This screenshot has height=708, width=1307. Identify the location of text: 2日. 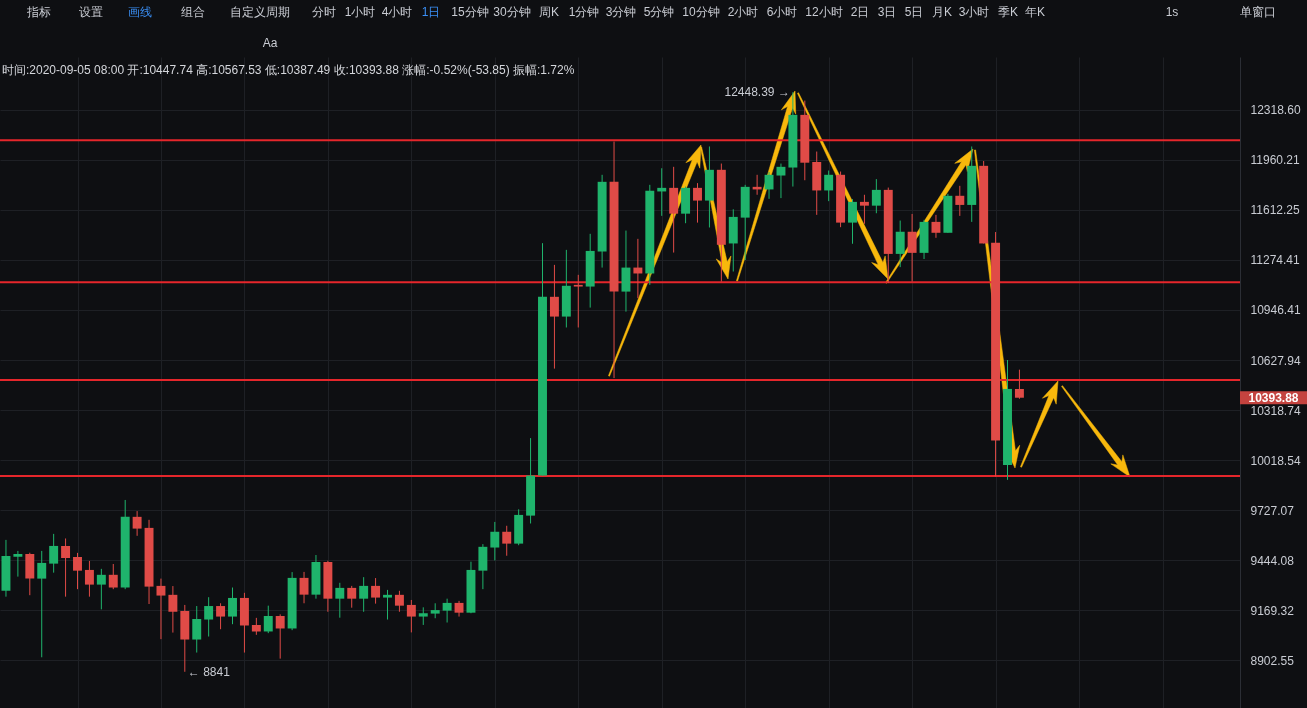
(860, 12).